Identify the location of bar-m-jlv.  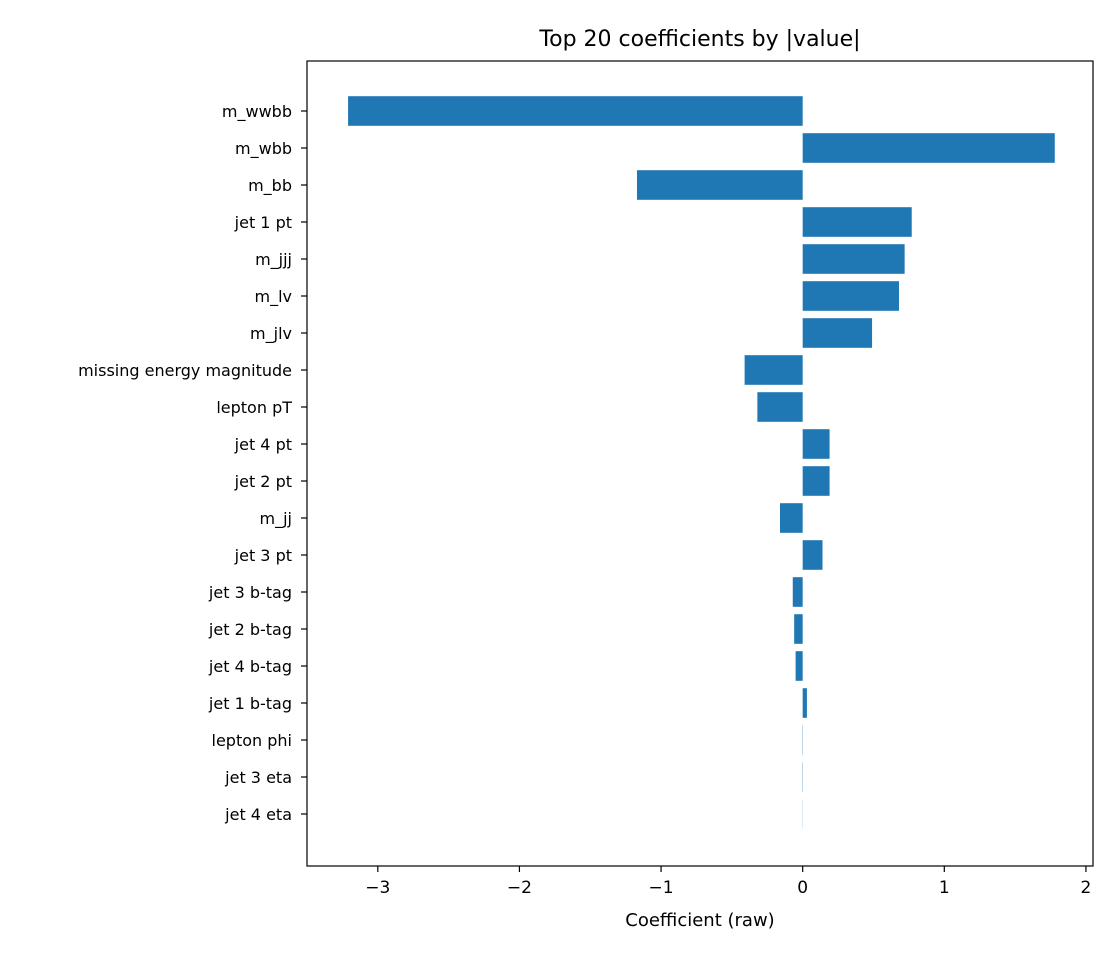
(837, 333).